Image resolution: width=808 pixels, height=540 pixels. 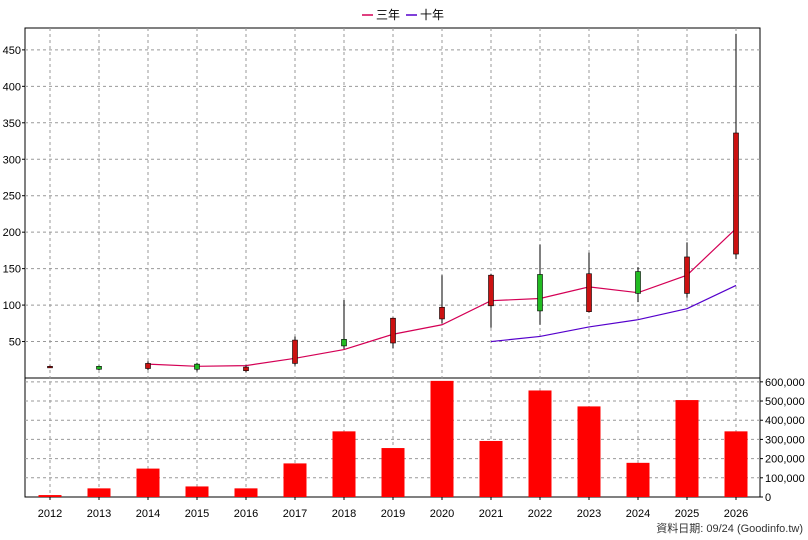 What do you see at coordinates (736, 514) in the screenshot?
I see `x-tick-label: 2026` at bounding box center [736, 514].